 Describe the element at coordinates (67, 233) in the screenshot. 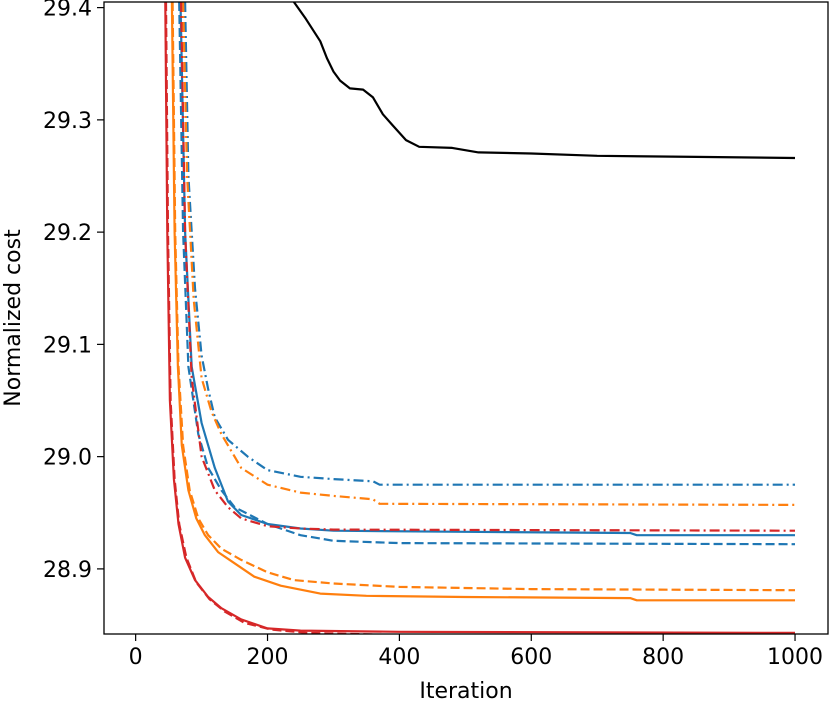

I see `y-tick-label: 29.2` at that location.